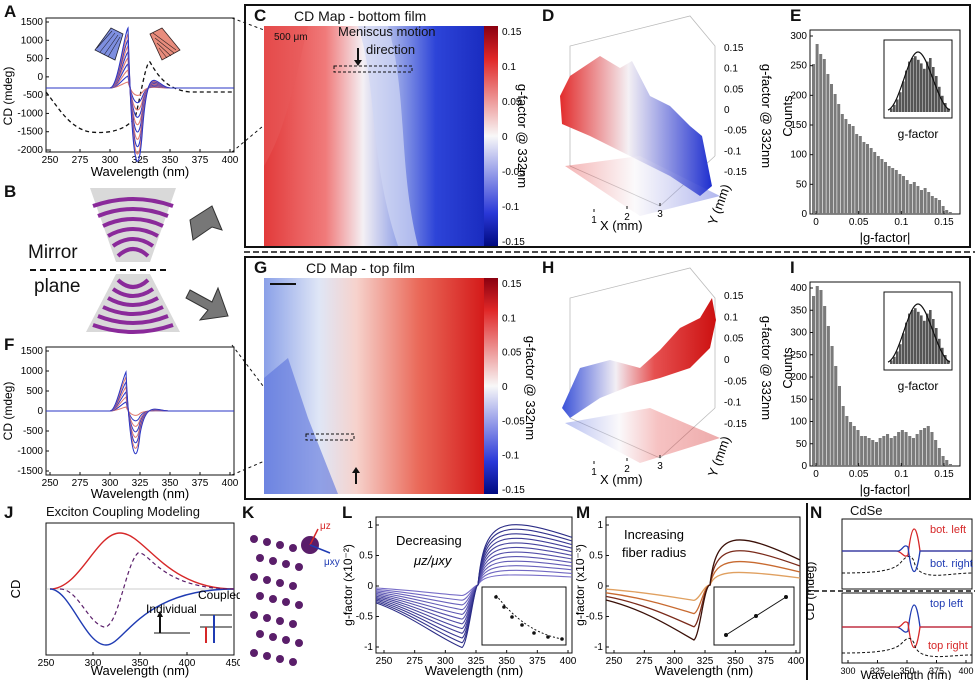  Describe the element at coordinates (644, 661) in the screenshot. I see `m-xt-tick: 275` at that location.